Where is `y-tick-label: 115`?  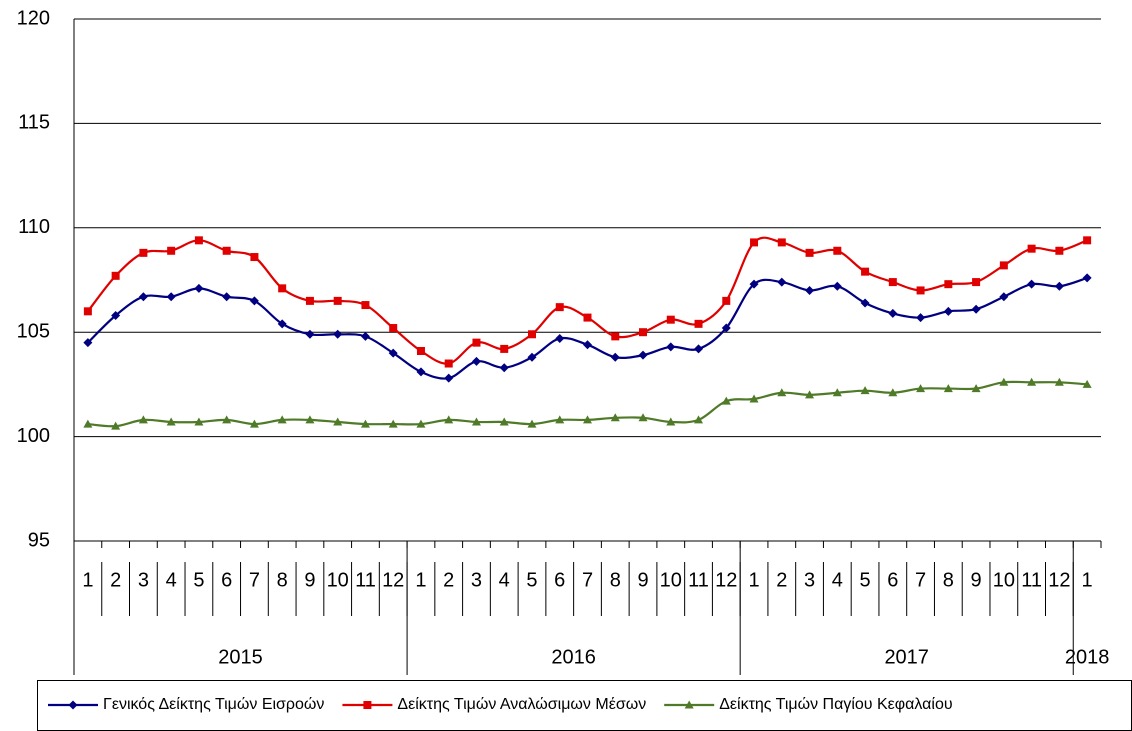
y-tick-label: 115 is located at coordinates (34, 123).